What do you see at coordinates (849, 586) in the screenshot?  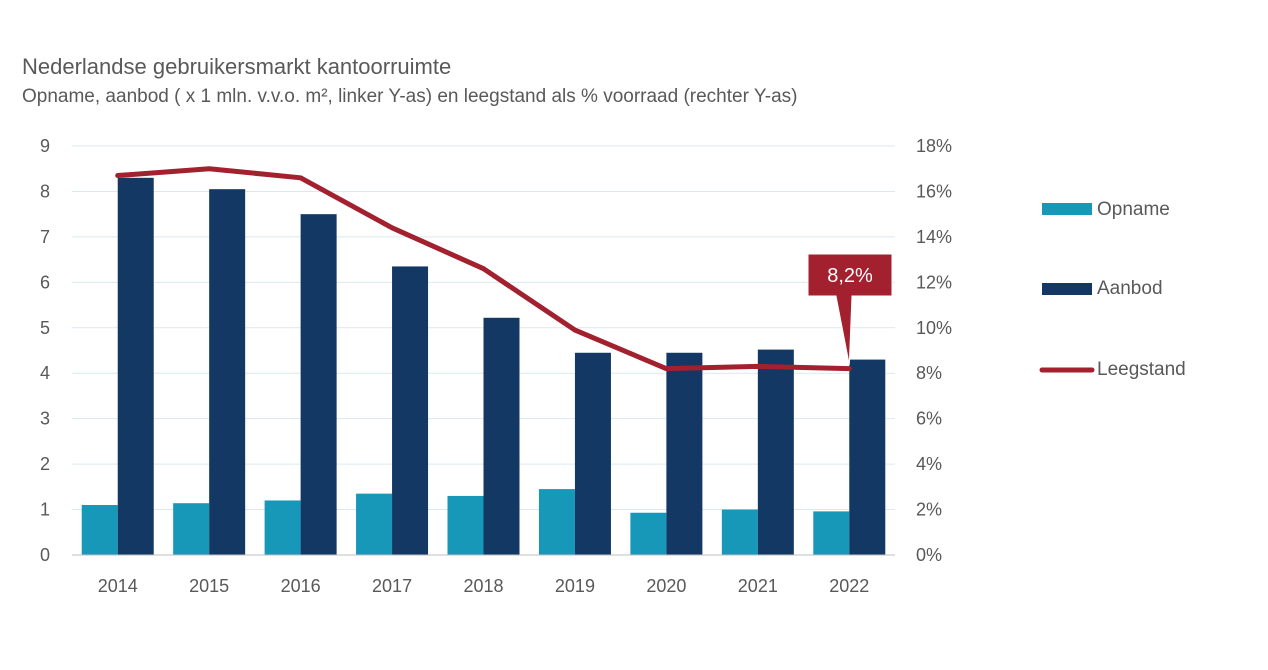 I see `x-tick-label: 2022` at bounding box center [849, 586].